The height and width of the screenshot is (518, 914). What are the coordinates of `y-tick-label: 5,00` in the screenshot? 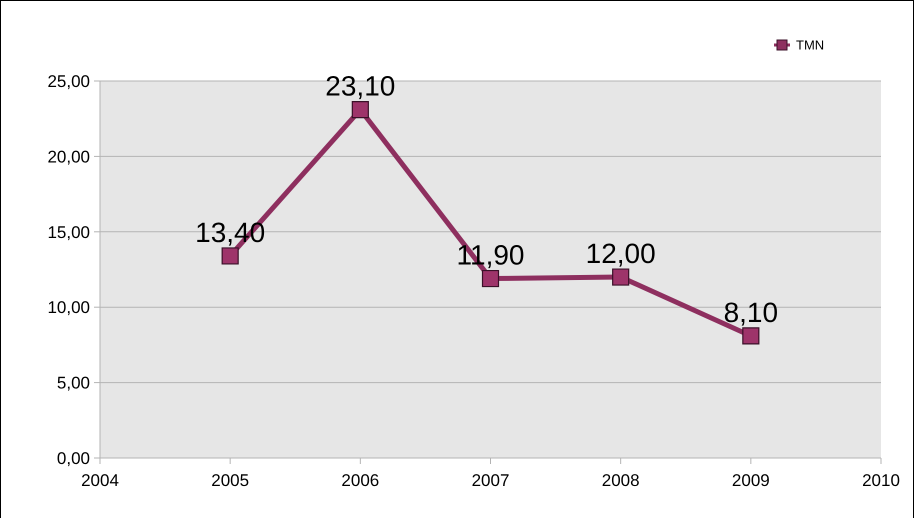 It's located at (73, 383).